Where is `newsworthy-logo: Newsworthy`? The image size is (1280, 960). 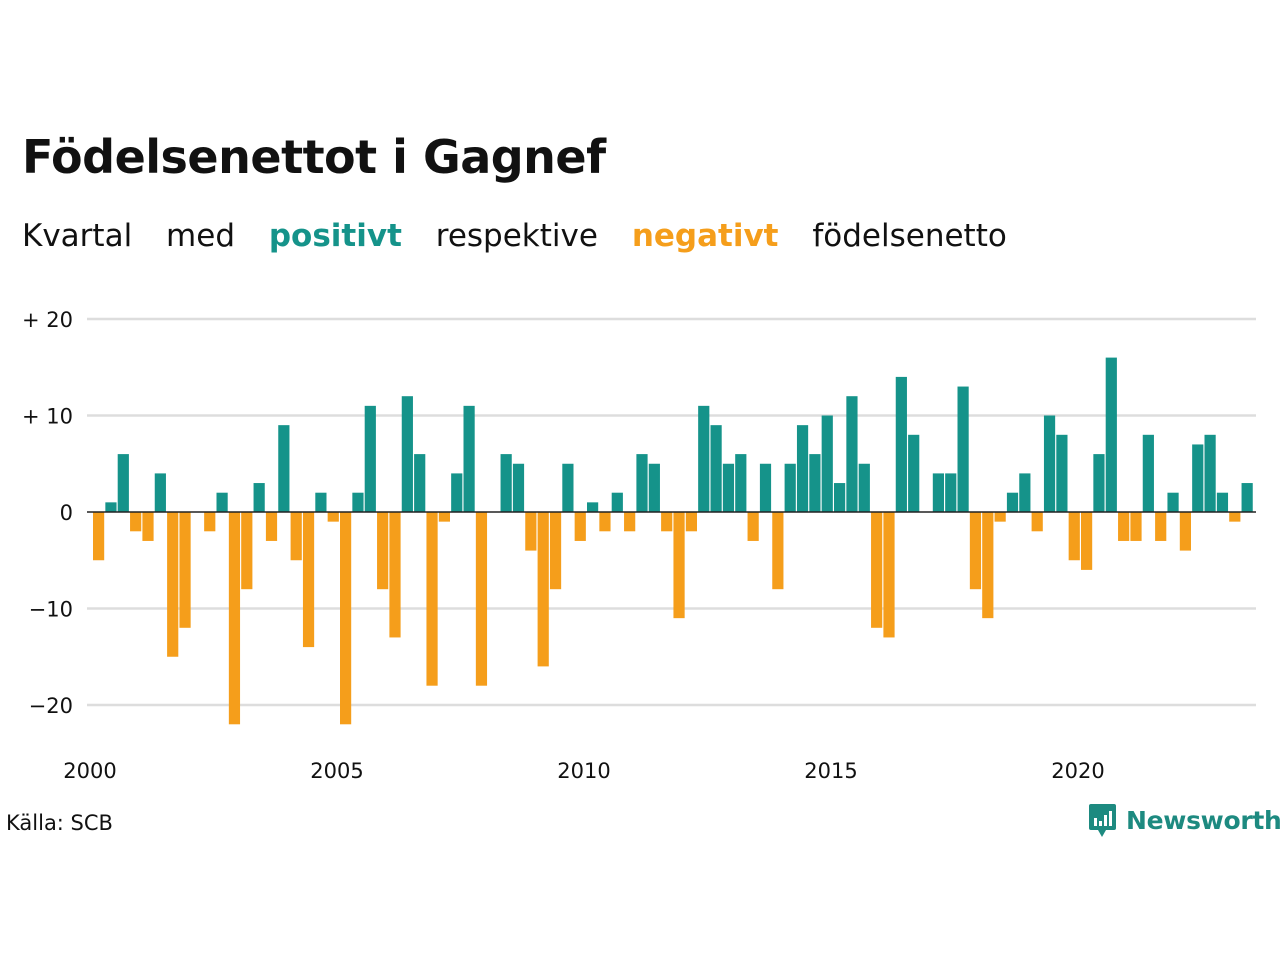
newsworthy-logo: Newsworthy is located at coordinates (1184, 820).